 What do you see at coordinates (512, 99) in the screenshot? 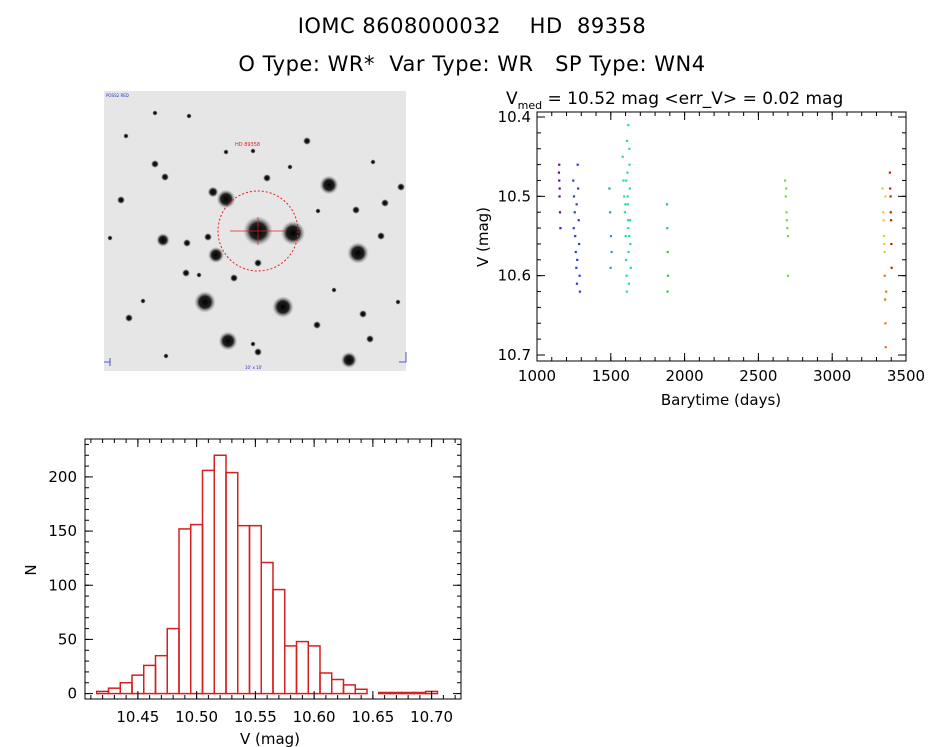
I see `light-curve-title-prefix: V` at bounding box center [512, 99].